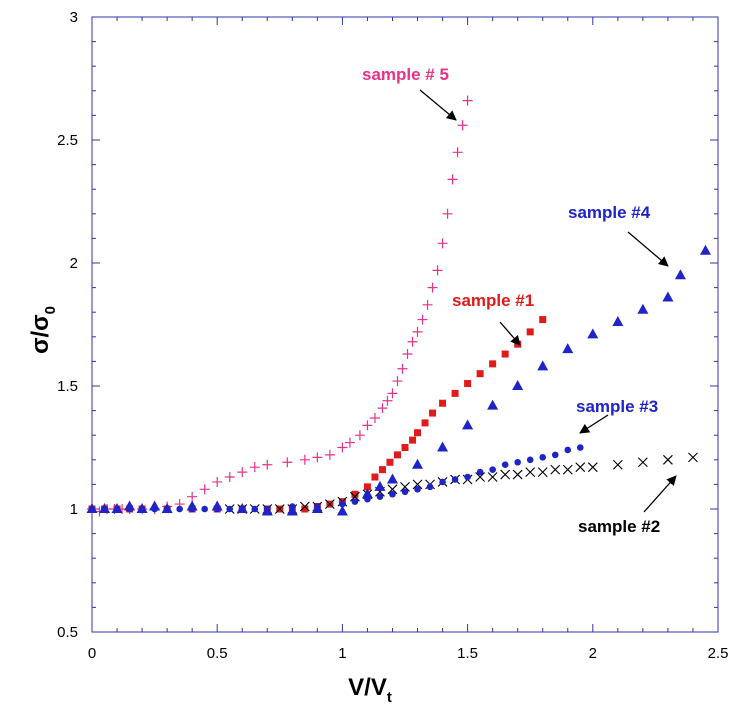 This screenshot has width=735, height=724. I want to click on y-tick-label: 0.5, so click(67, 632).